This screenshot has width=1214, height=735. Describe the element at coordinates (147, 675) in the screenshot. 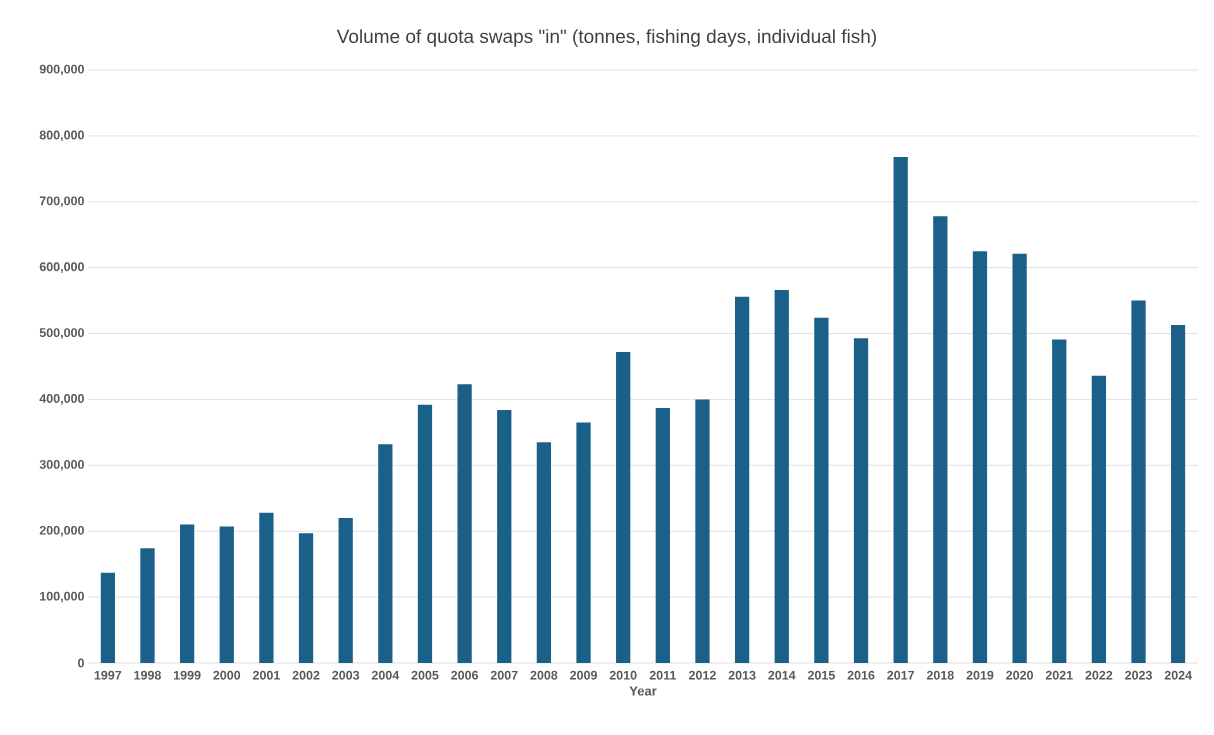

I see `x-tick-label: 1998` at that location.